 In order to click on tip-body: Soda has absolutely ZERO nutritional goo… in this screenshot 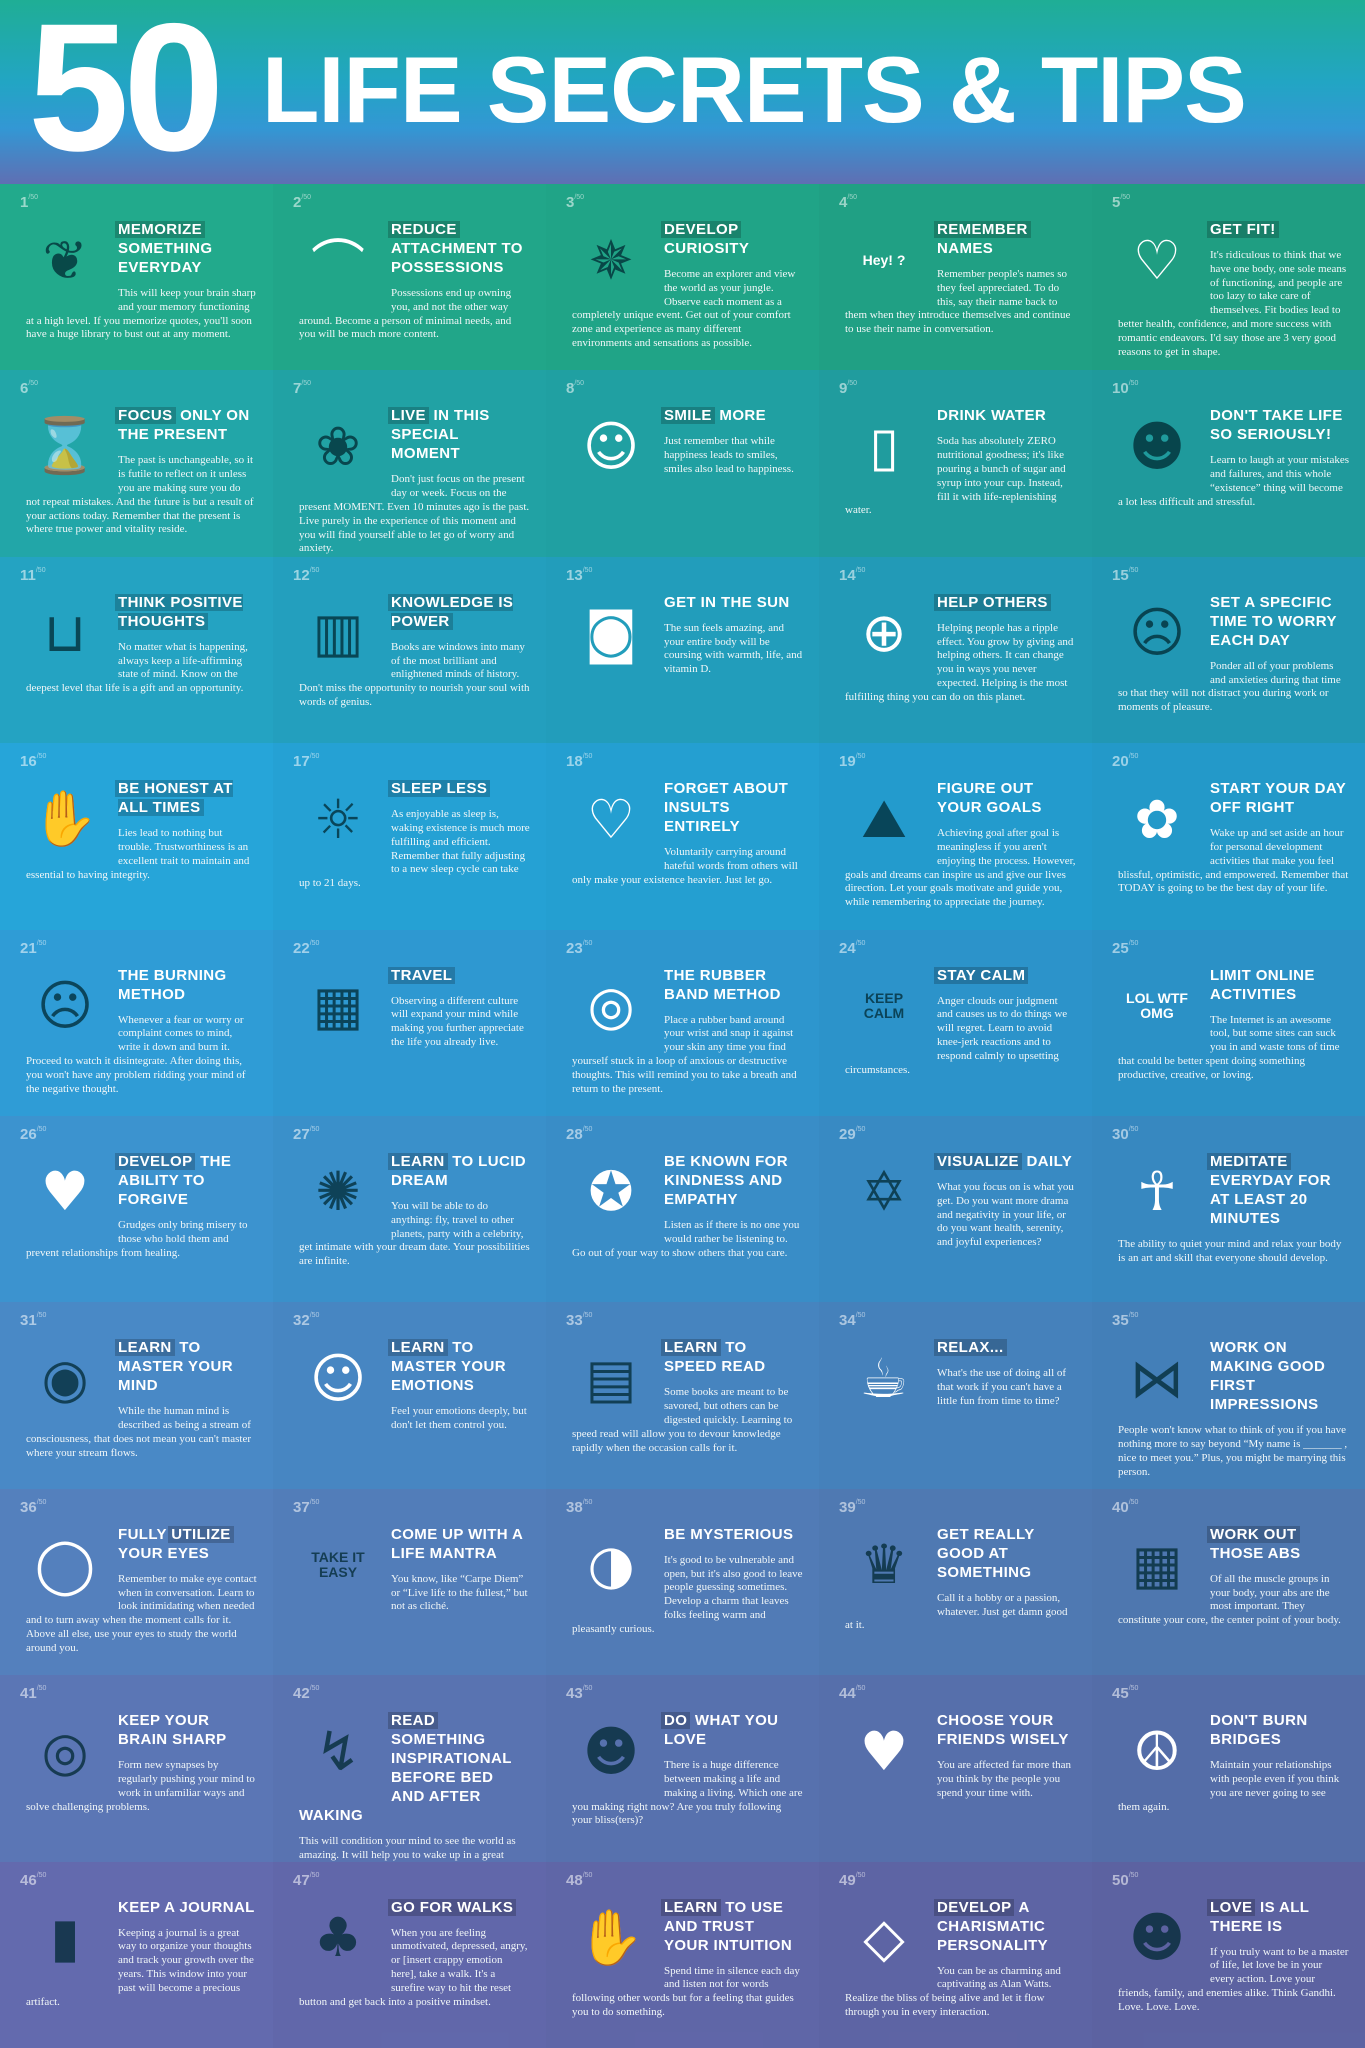, I will do `click(955, 476)`.